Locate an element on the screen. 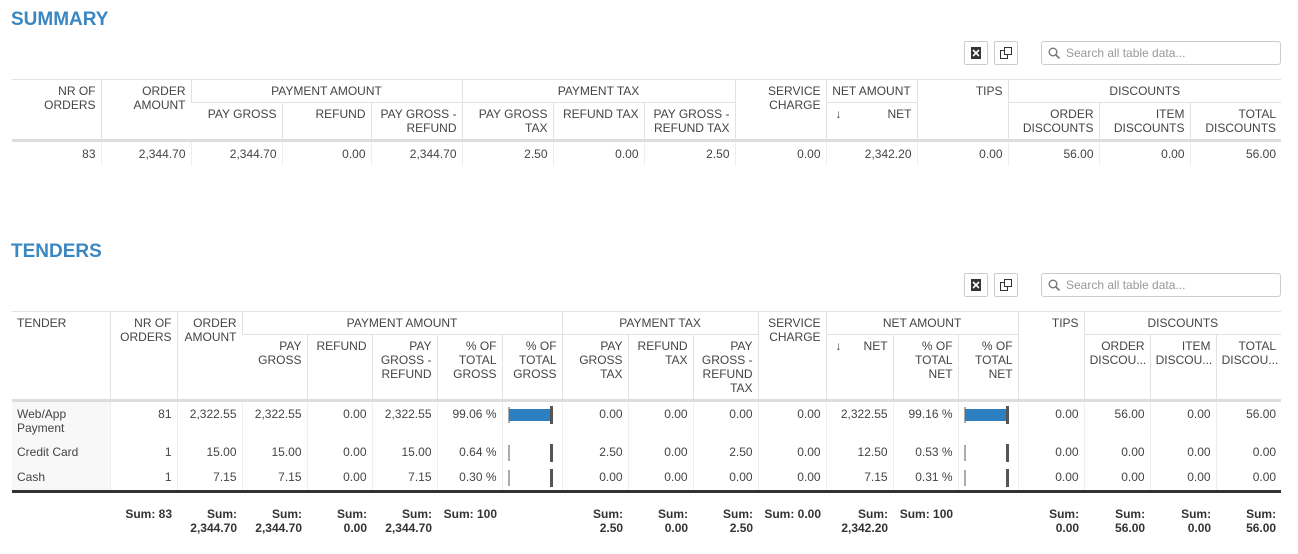  column-header: % OF TOTAL NET is located at coordinates (988, 368).